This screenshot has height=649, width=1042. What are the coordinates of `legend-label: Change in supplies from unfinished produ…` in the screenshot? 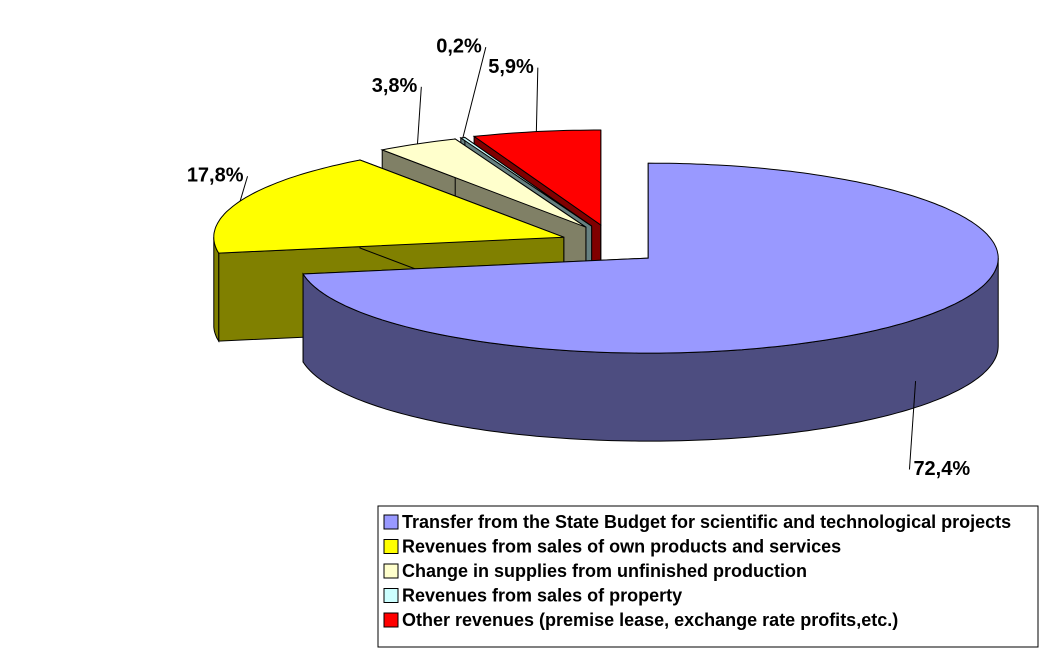 It's located at (604, 571).